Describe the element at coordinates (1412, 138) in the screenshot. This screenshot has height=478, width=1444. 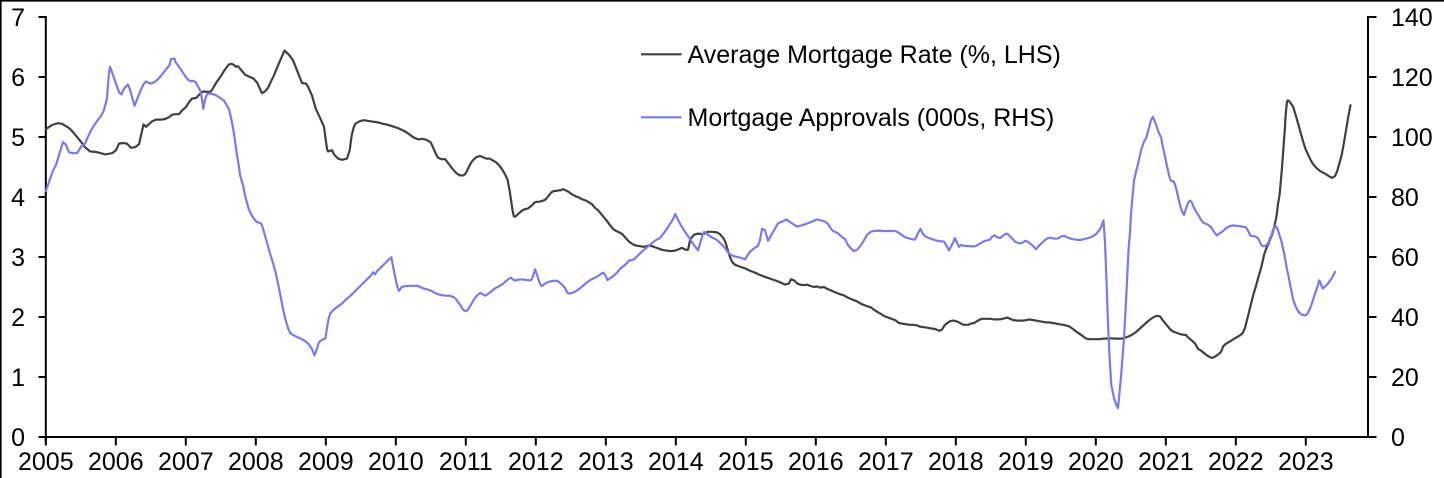
I see `svg-text: 100` at that location.